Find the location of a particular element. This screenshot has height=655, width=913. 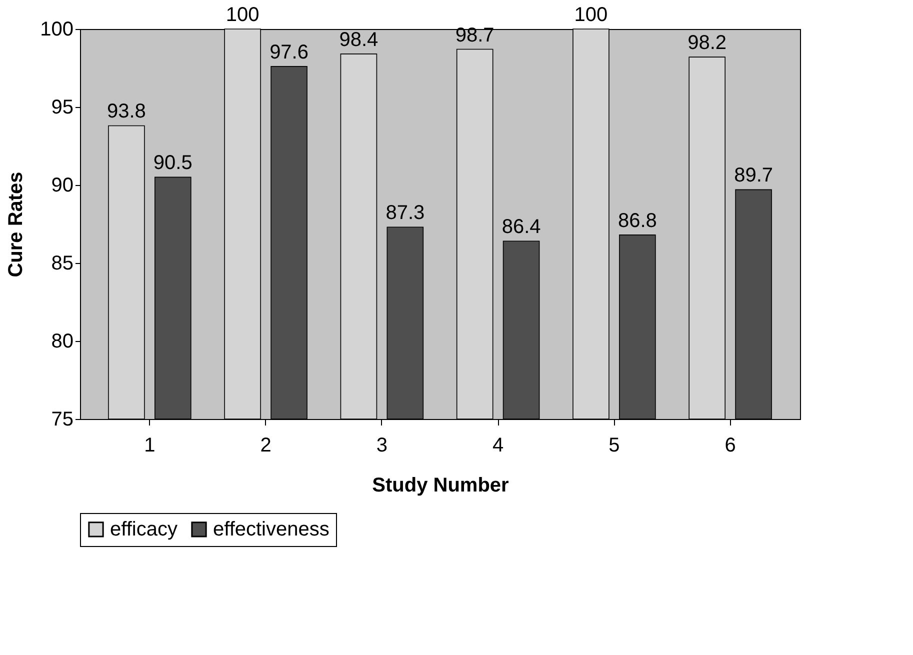

y-tick-label: 100 is located at coordinates (57, 29).